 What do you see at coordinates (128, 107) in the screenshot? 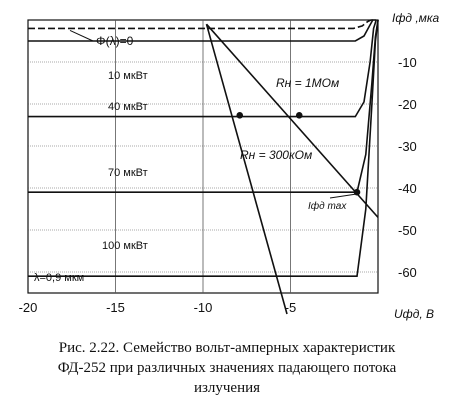
I see `annotation-2: 40 мкВт` at bounding box center [128, 107].